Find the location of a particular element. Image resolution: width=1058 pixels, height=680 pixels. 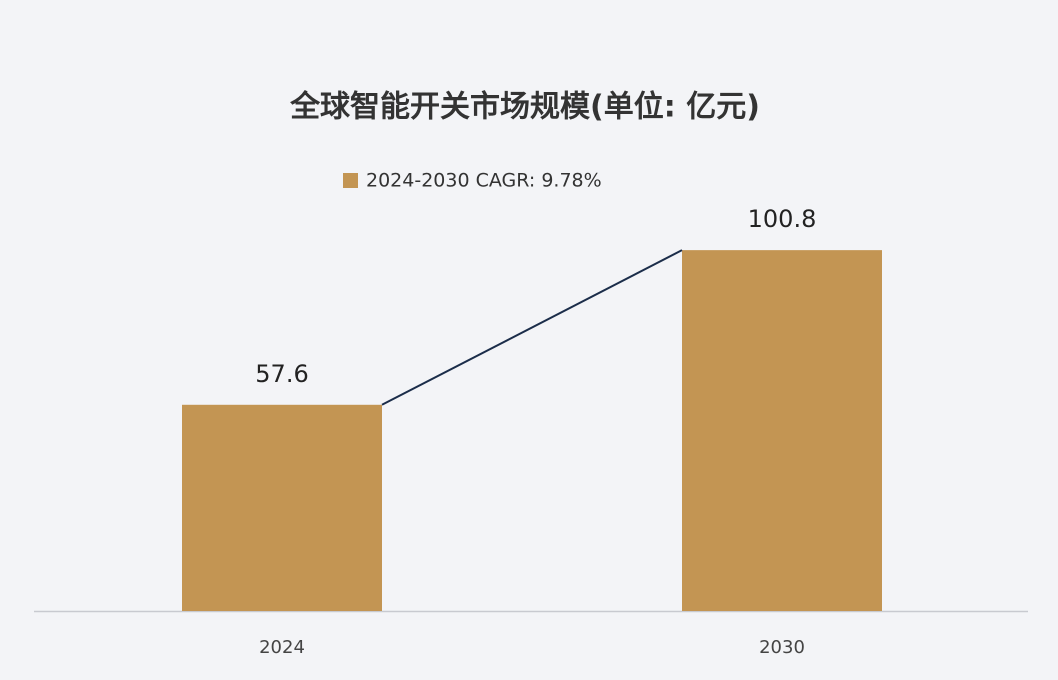

x-tick-label: 2030 is located at coordinates (782, 647).